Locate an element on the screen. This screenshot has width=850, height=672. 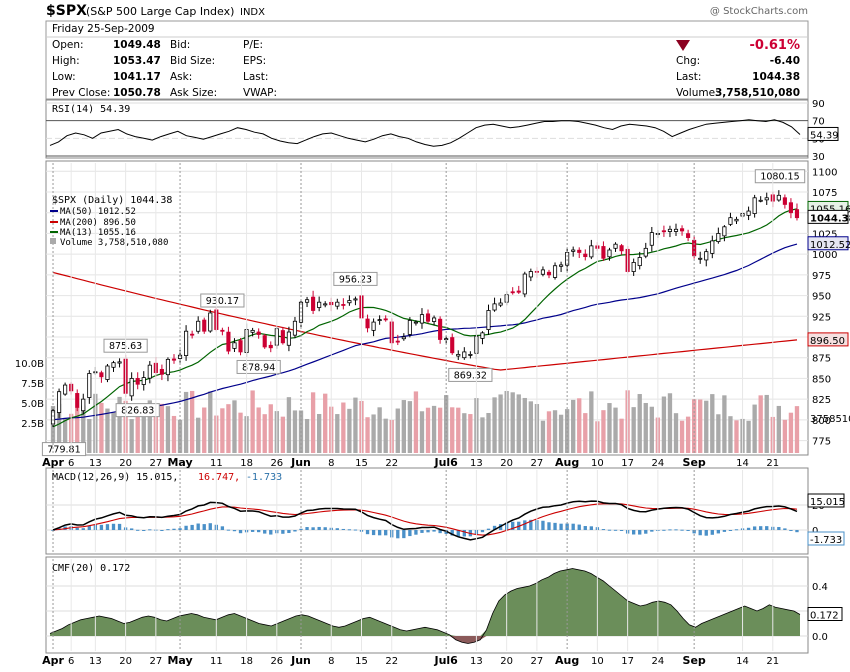
price-annotation: 1080.15 is located at coordinates (779, 177).